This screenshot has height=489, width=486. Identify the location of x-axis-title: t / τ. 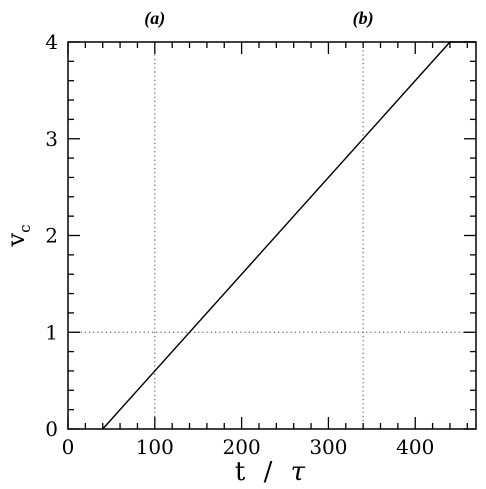
(270, 472).